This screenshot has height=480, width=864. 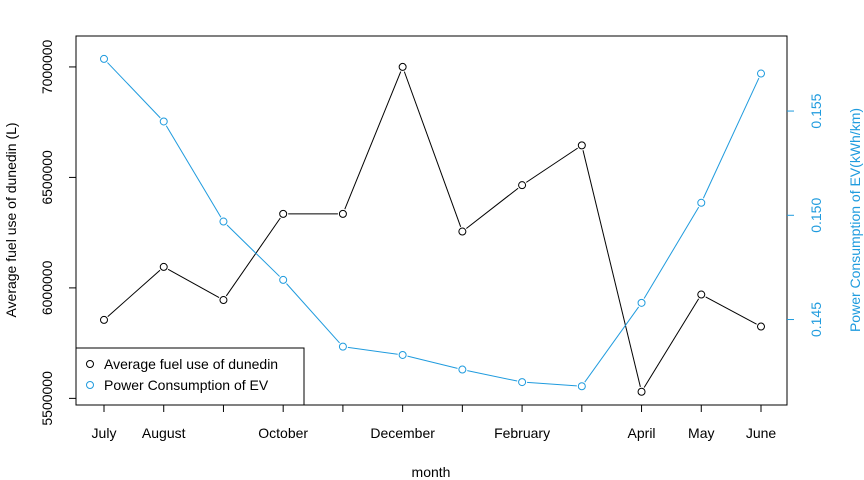 What do you see at coordinates (47, 398) in the screenshot?
I see `left-y-tick-label: 5500000` at bounding box center [47, 398].